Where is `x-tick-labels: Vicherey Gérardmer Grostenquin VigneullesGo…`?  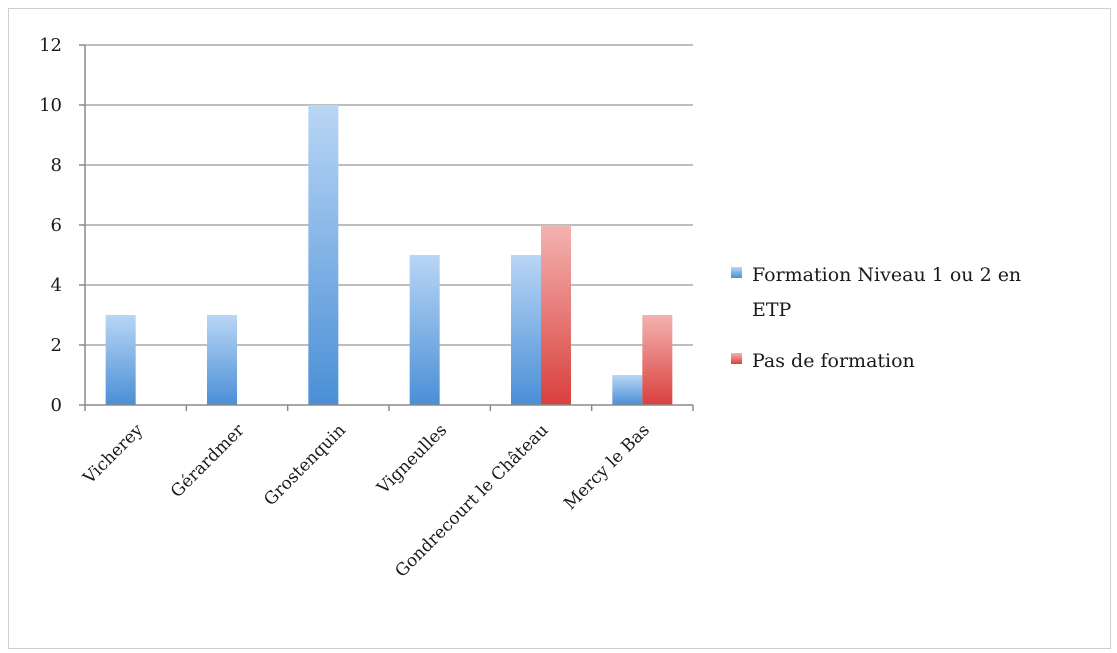 x-tick-labels: Vicherey Gérardmer Grostenquin VigneullesGo… is located at coordinates (366, 501).